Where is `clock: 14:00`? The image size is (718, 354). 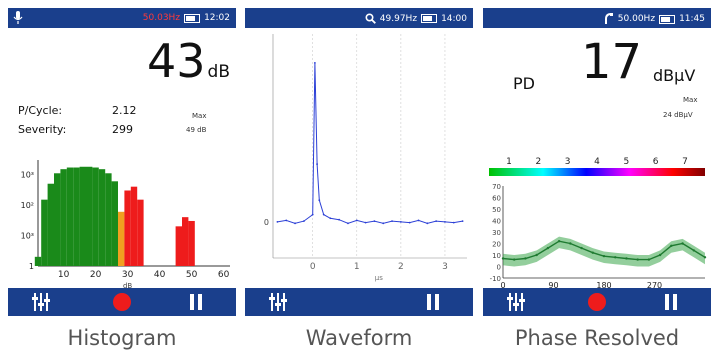 clock: 14:00 is located at coordinates (454, 18).